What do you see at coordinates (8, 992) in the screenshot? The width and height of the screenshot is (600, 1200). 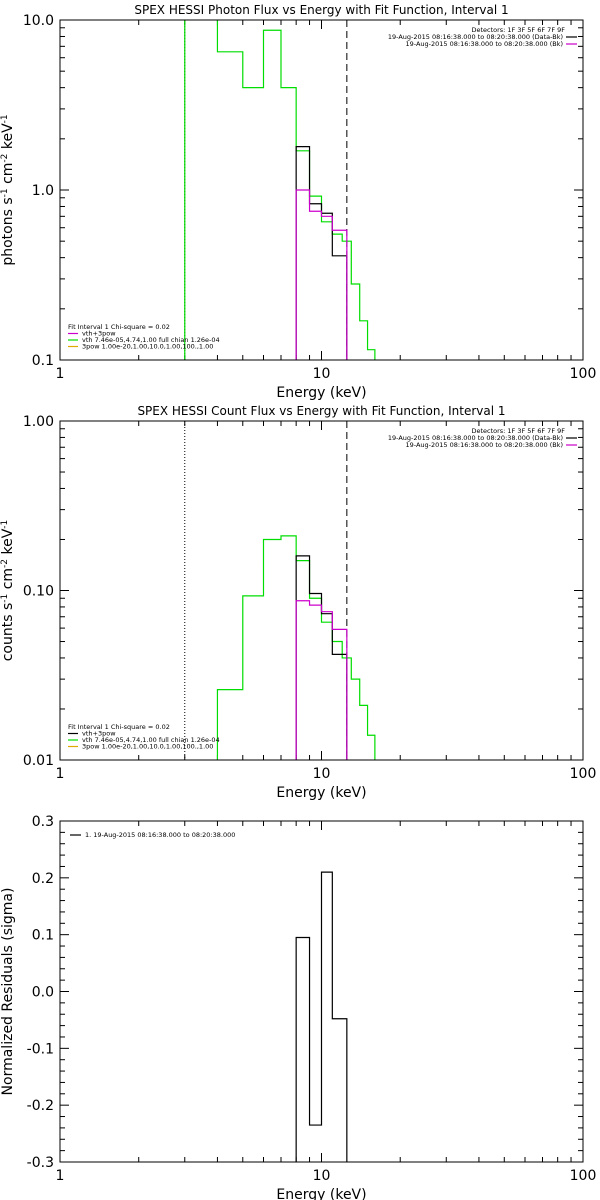 I see `y-axis-label: Normalized Residuals (sigma)` at bounding box center [8, 992].